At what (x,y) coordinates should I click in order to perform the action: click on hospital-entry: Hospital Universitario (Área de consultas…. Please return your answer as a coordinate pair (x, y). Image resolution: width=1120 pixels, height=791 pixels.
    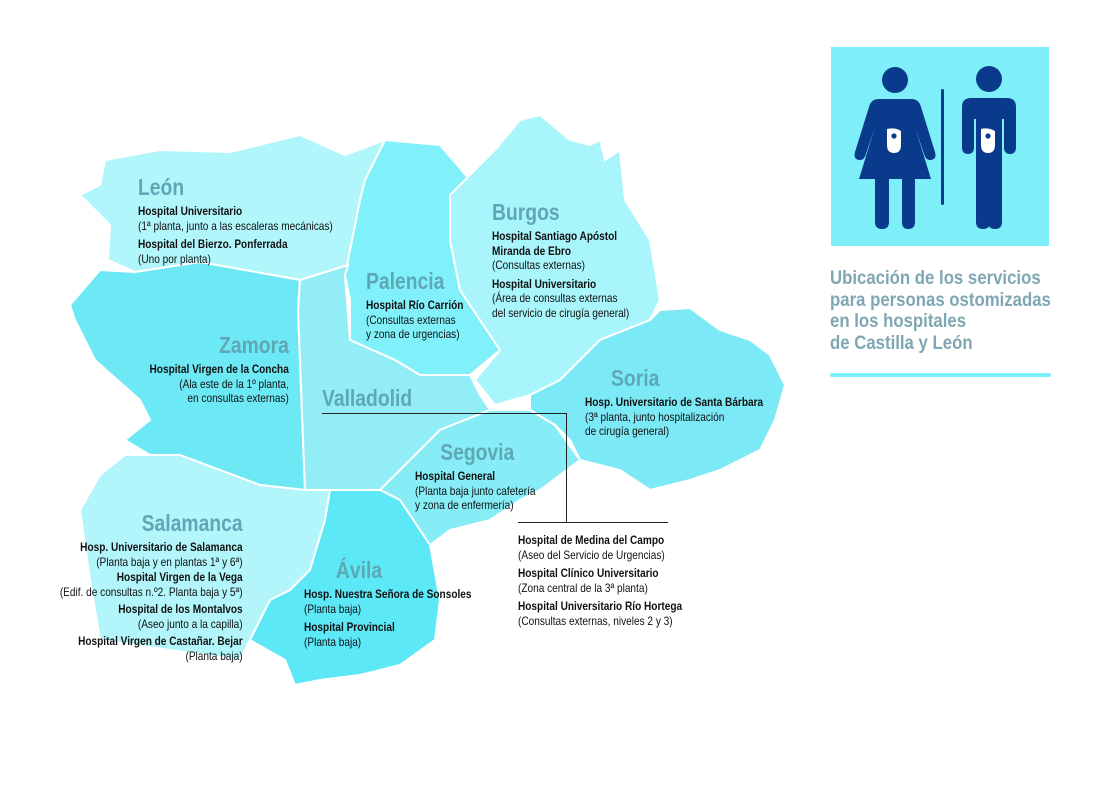
    Looking at the image, I should click on (561, 298).